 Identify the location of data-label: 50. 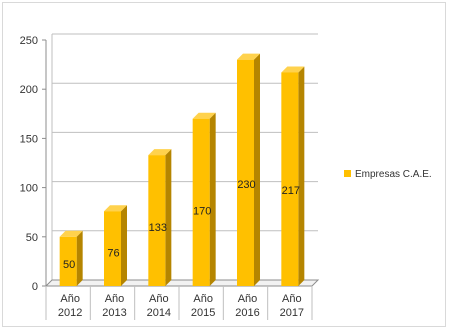
(69, 265).